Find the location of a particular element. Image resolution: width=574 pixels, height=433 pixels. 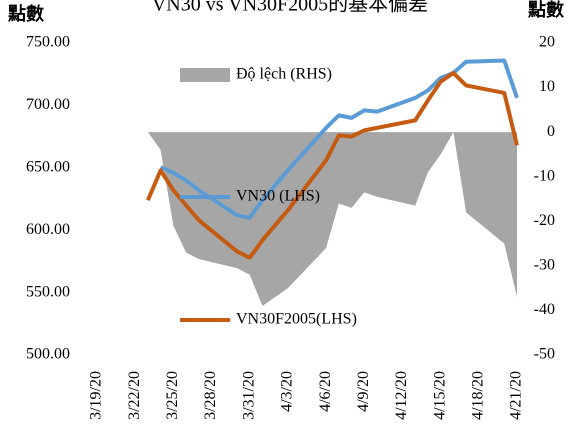

legend-swatch is located at coordinates (205, 75).